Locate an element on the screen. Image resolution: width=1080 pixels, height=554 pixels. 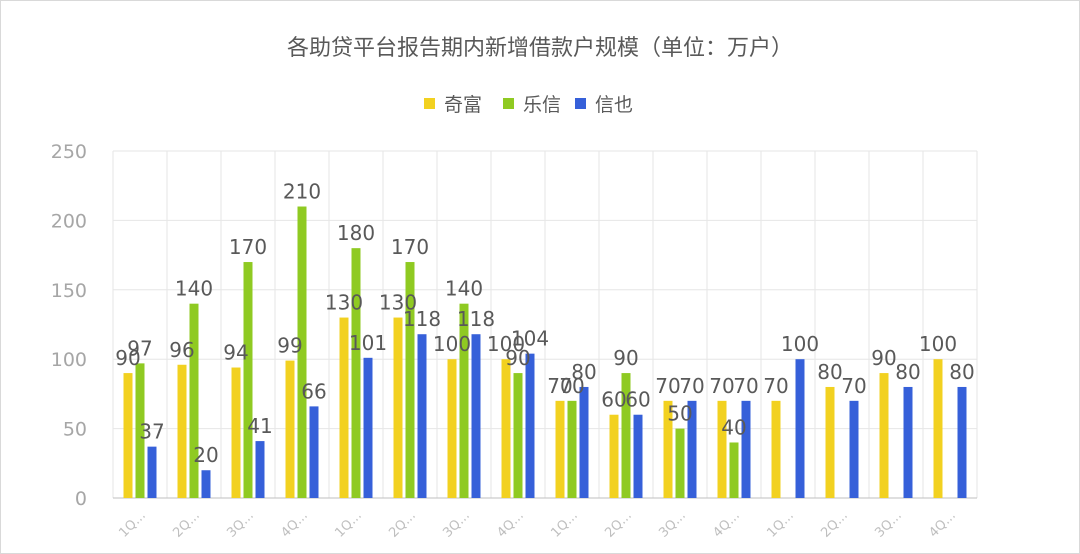
y-tick-label: 200 is located at coordinates (69, 221).